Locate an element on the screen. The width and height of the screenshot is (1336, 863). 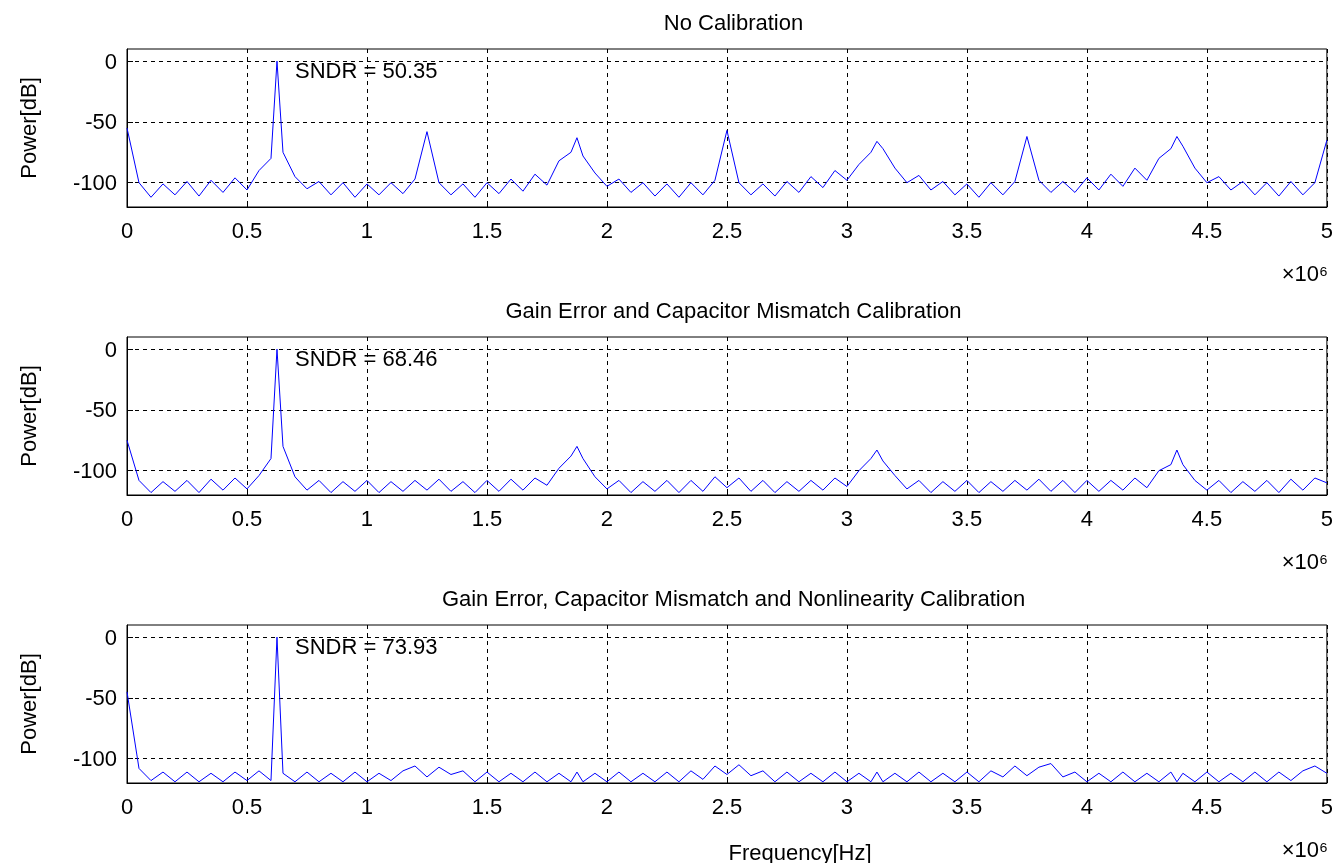
chart-title: No Calibration is located at coordinates (733, 22).